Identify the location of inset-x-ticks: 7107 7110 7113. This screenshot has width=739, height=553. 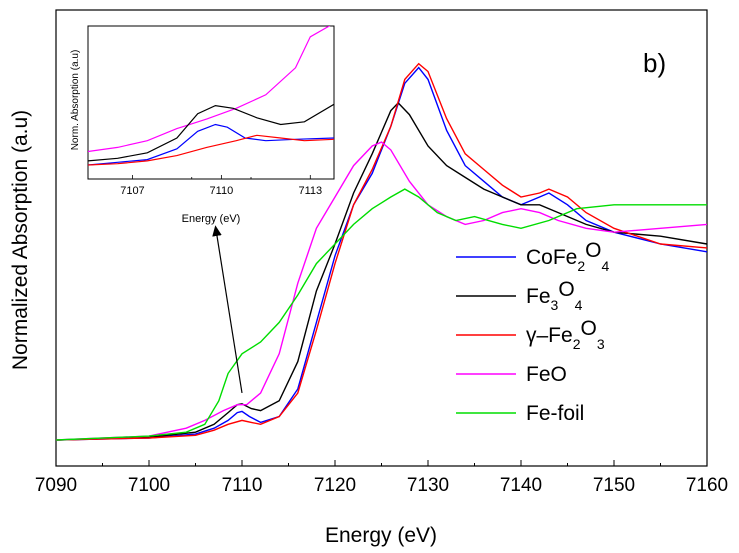
(221, 186).